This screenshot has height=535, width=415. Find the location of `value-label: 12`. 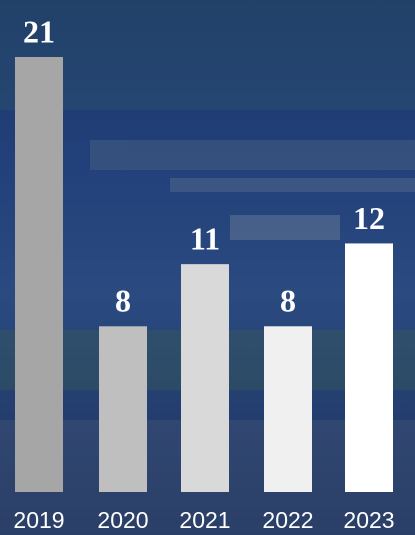

value-label: 12 is located at coordinates (369, 218).